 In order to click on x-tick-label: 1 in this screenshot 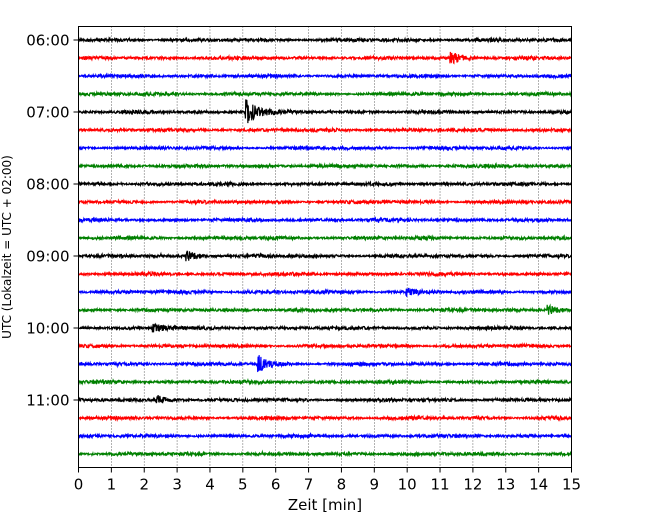, I will do `click(112, 485)`.